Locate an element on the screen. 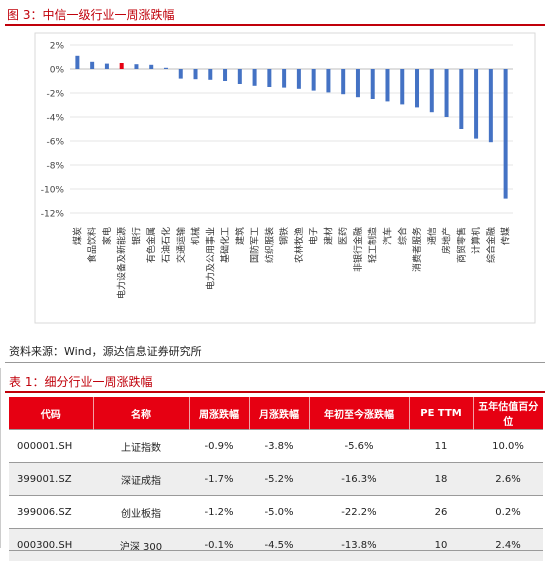 This screenshot has width=550, height=568. cell-weekly: -1.7% is located at coordinates (219, 479).